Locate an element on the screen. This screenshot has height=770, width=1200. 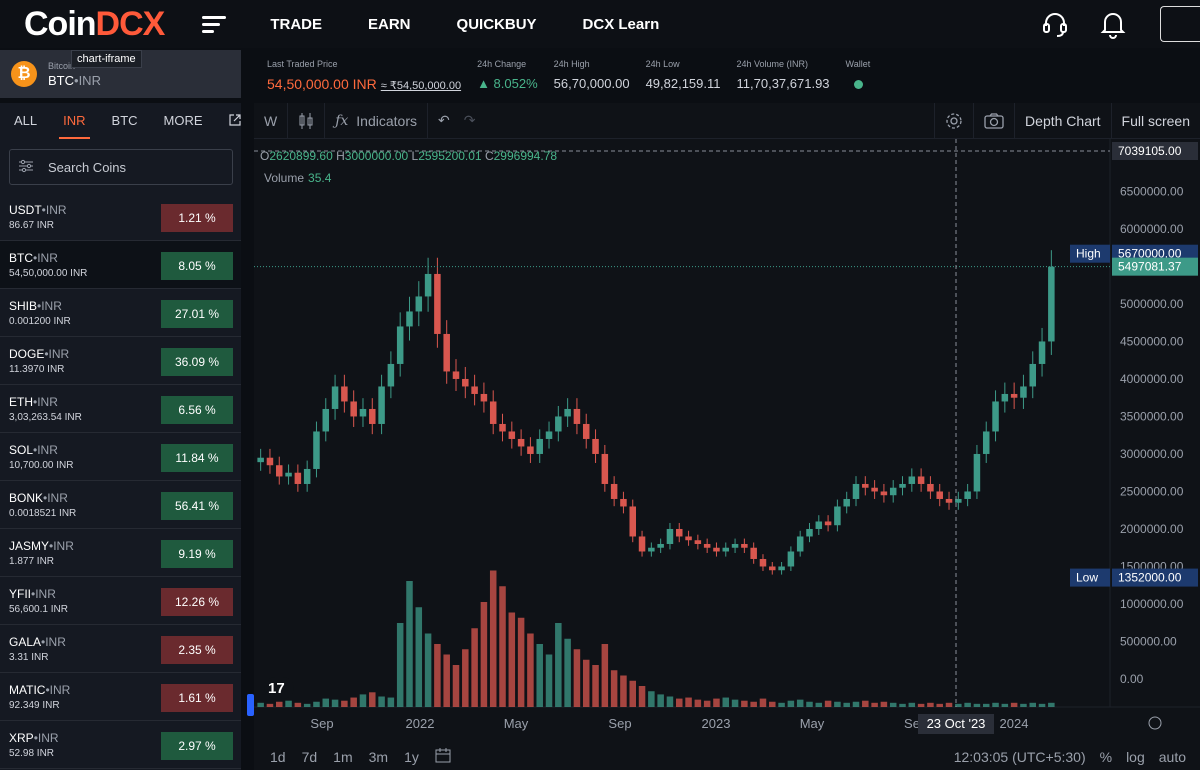
range-1y: 1y is located at coordinates (411, 756).